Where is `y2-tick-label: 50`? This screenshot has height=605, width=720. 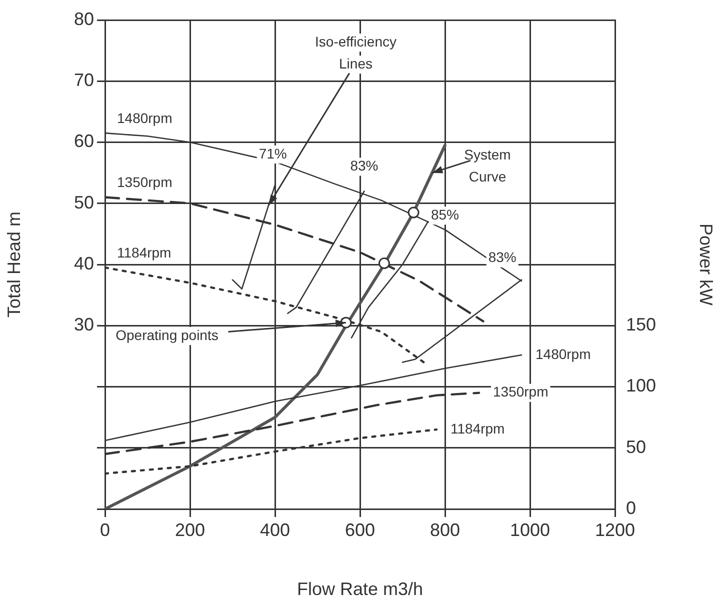
y2-tick-label: 50 is located at coordinates (636, 446).